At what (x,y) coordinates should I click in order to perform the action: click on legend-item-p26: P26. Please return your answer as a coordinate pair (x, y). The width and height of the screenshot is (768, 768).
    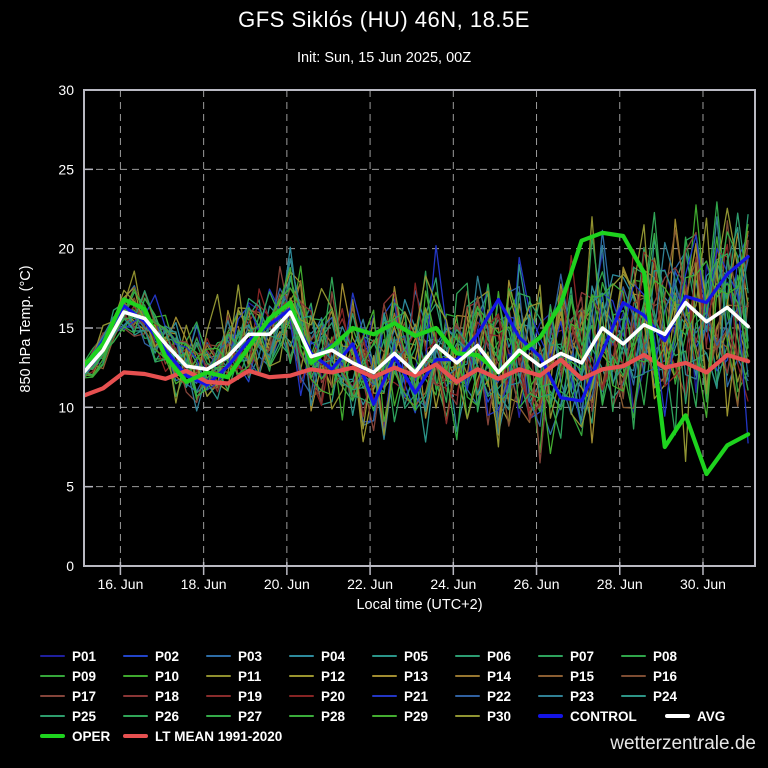
    Looking at the image, I should click on (164, 716).